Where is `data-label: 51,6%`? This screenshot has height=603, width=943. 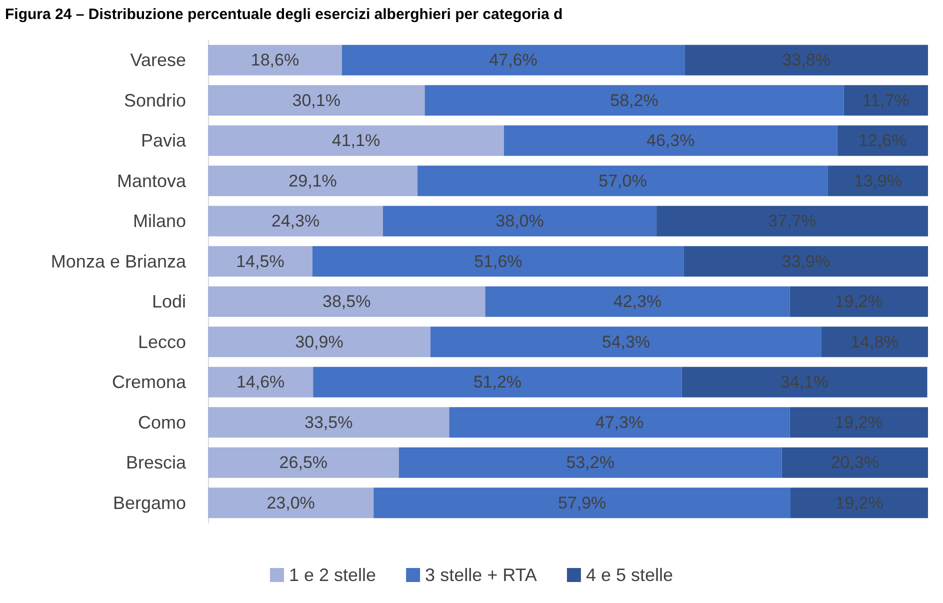 data-label: 51,6% is located at coordinates (498, 261).